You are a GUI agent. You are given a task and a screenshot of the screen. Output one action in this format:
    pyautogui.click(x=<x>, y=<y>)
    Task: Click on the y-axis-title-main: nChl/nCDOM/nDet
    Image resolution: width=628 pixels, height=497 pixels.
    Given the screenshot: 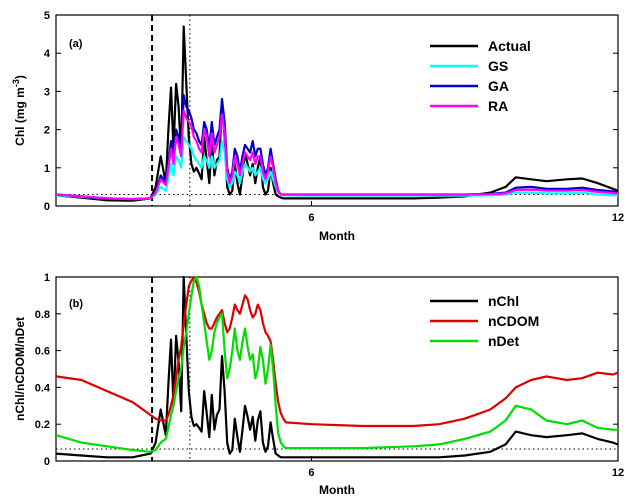 What is the action you would take?
    pyautogui.click(x=20, y=369)
    